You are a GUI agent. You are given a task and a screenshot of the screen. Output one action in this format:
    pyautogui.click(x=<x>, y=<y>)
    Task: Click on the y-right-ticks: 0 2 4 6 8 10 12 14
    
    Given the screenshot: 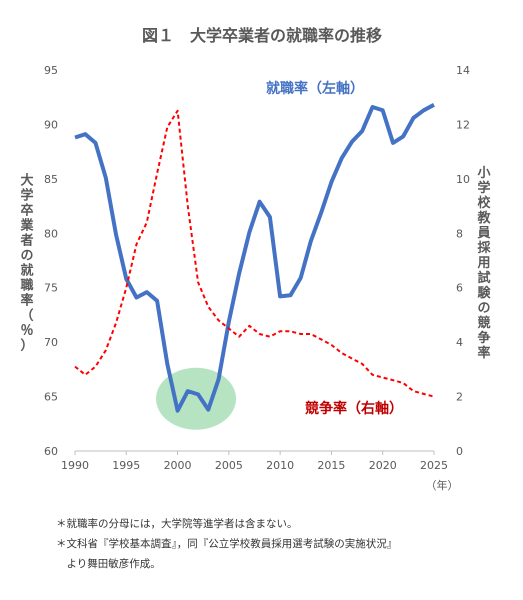 What is the action you would take?
    pyautogui.click(x=463, y=261)
    